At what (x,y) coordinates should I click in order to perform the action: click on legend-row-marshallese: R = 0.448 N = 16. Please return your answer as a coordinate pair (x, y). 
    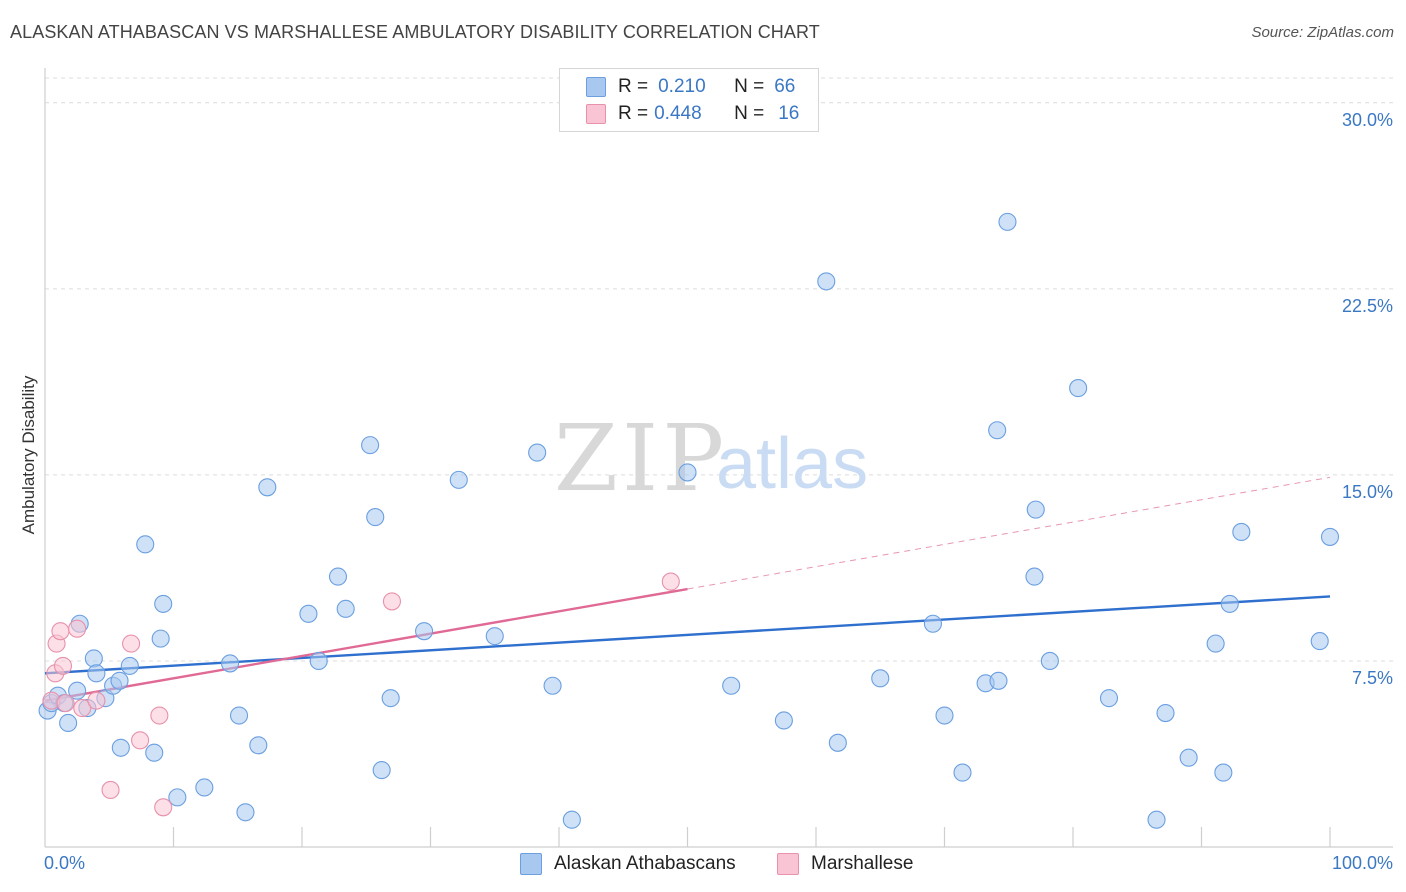
    Looking at the image, I should click on (692, 114).